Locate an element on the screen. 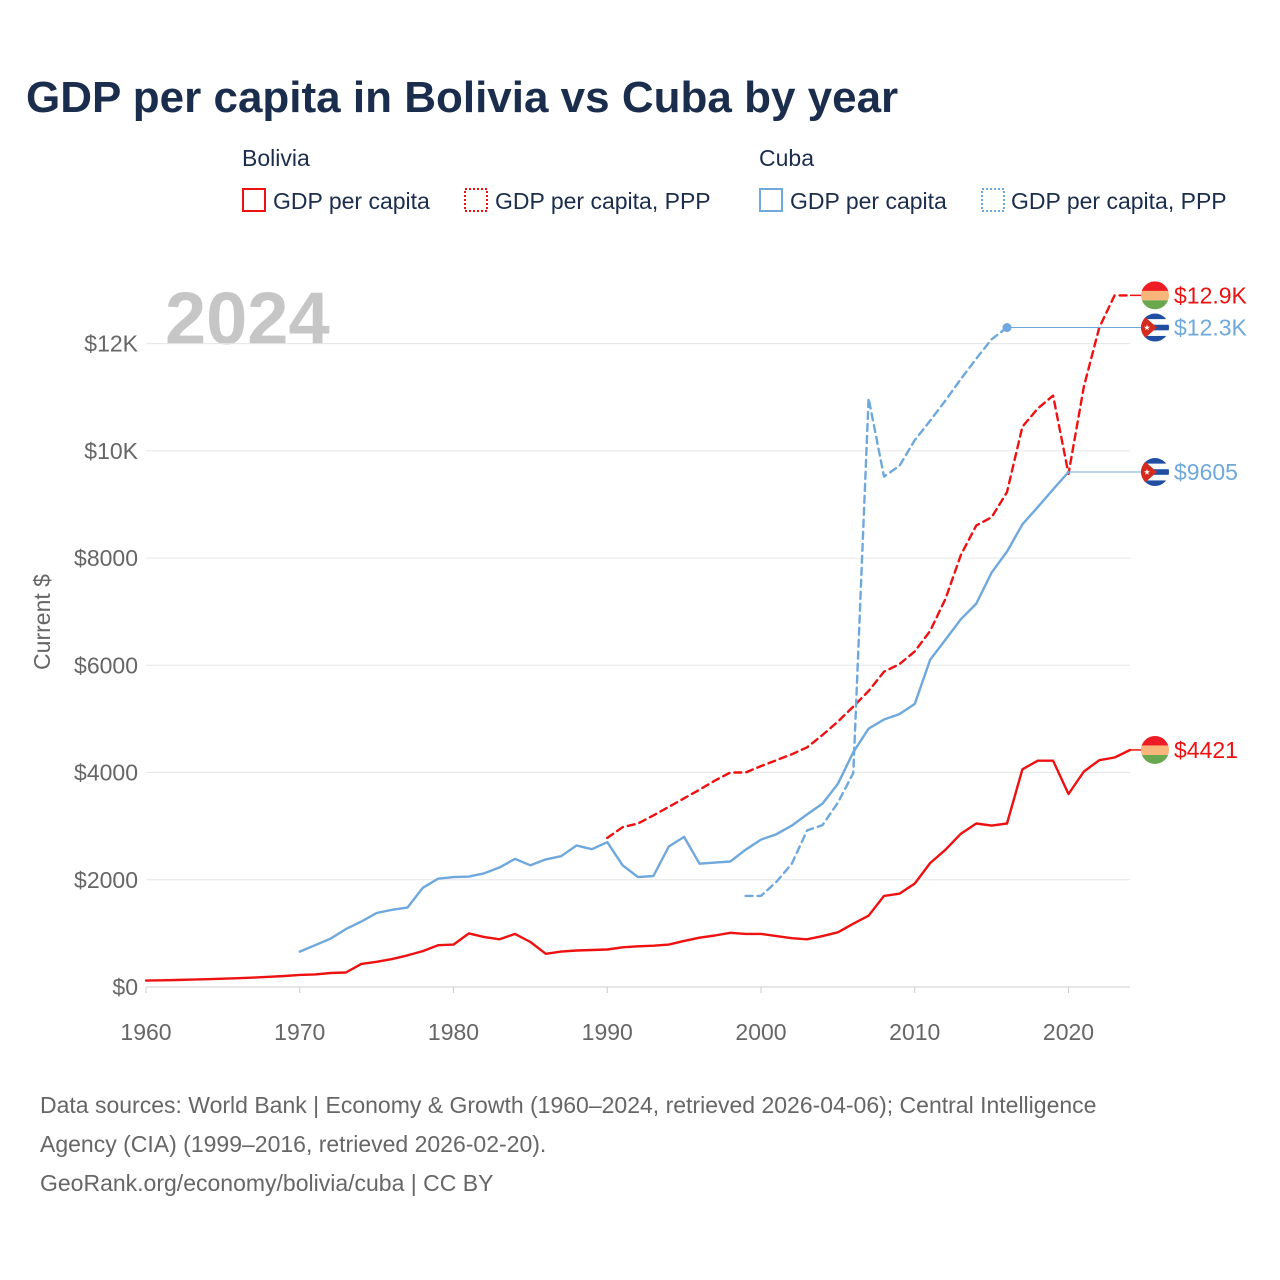 This screenshot has width=1280, height=1280. x-tick-label: 2000 is located at coordinates (760, 1032).